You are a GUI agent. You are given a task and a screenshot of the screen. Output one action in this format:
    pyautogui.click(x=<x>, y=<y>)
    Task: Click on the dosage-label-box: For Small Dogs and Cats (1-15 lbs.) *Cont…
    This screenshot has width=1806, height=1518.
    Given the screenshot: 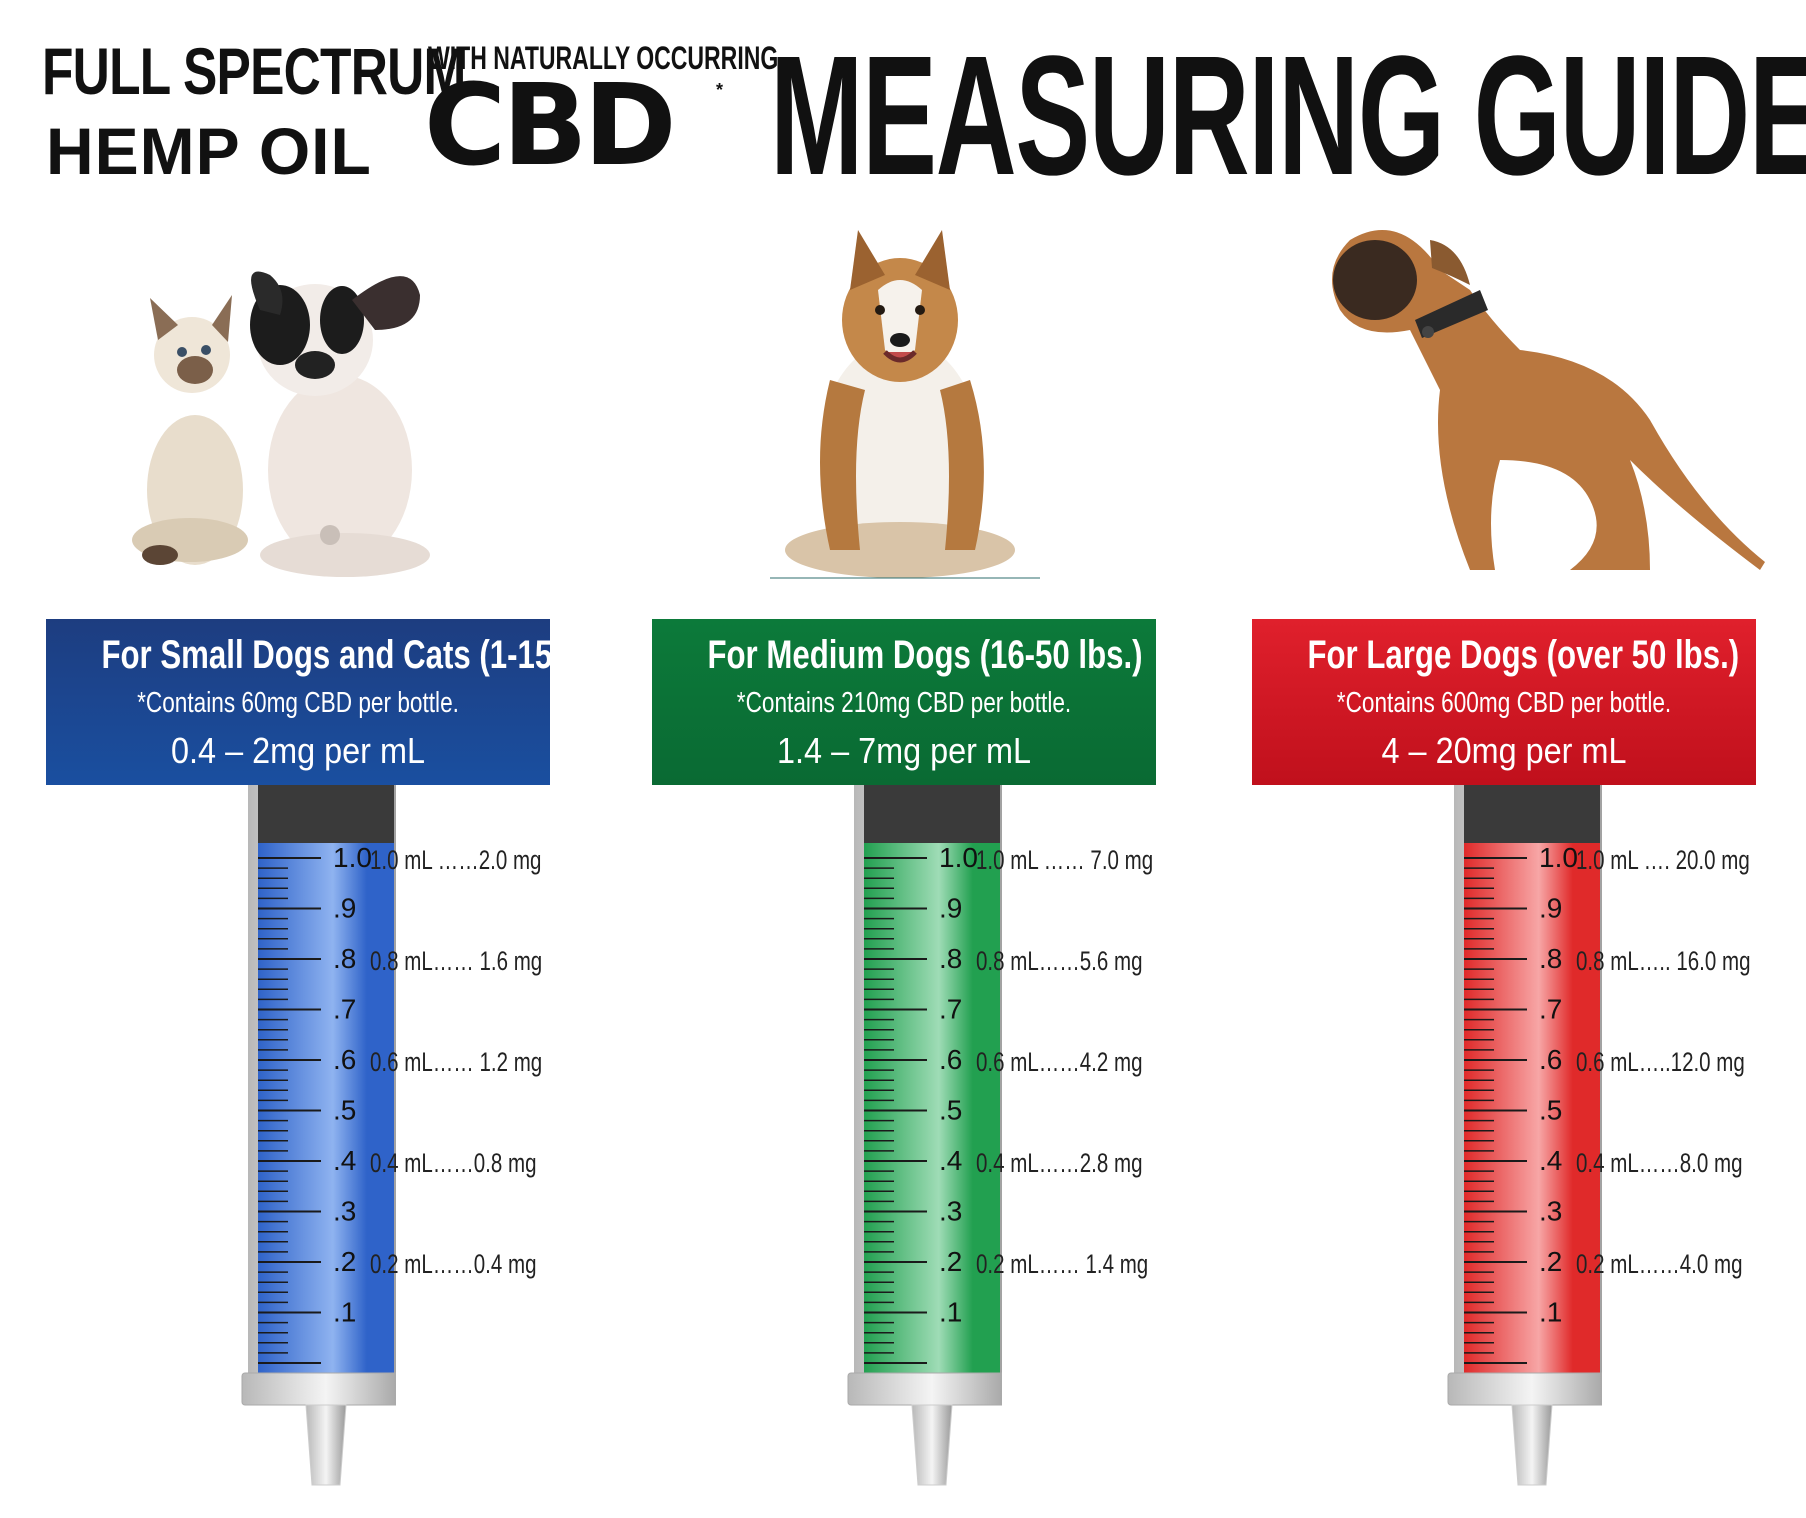 What is the action you would take?
    pyautogui.click(x=336, y=702)
    